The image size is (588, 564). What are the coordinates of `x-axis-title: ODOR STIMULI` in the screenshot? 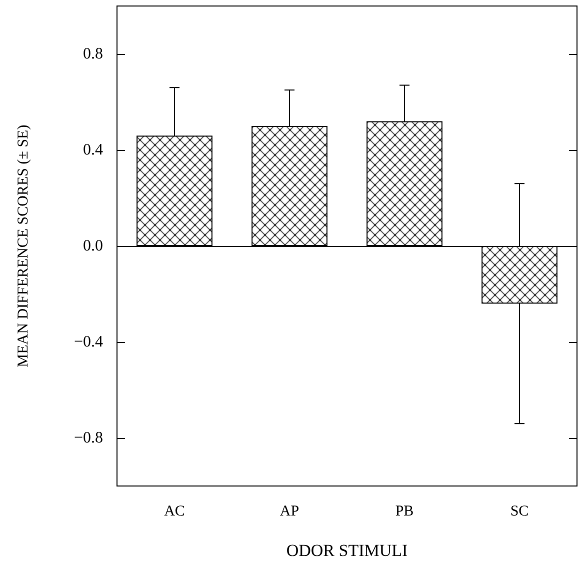 It's located at (347, 550).